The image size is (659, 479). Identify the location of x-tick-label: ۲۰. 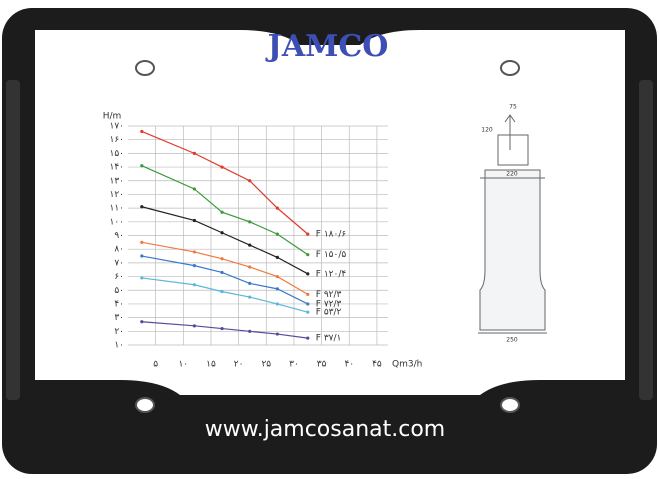
(239, 365).